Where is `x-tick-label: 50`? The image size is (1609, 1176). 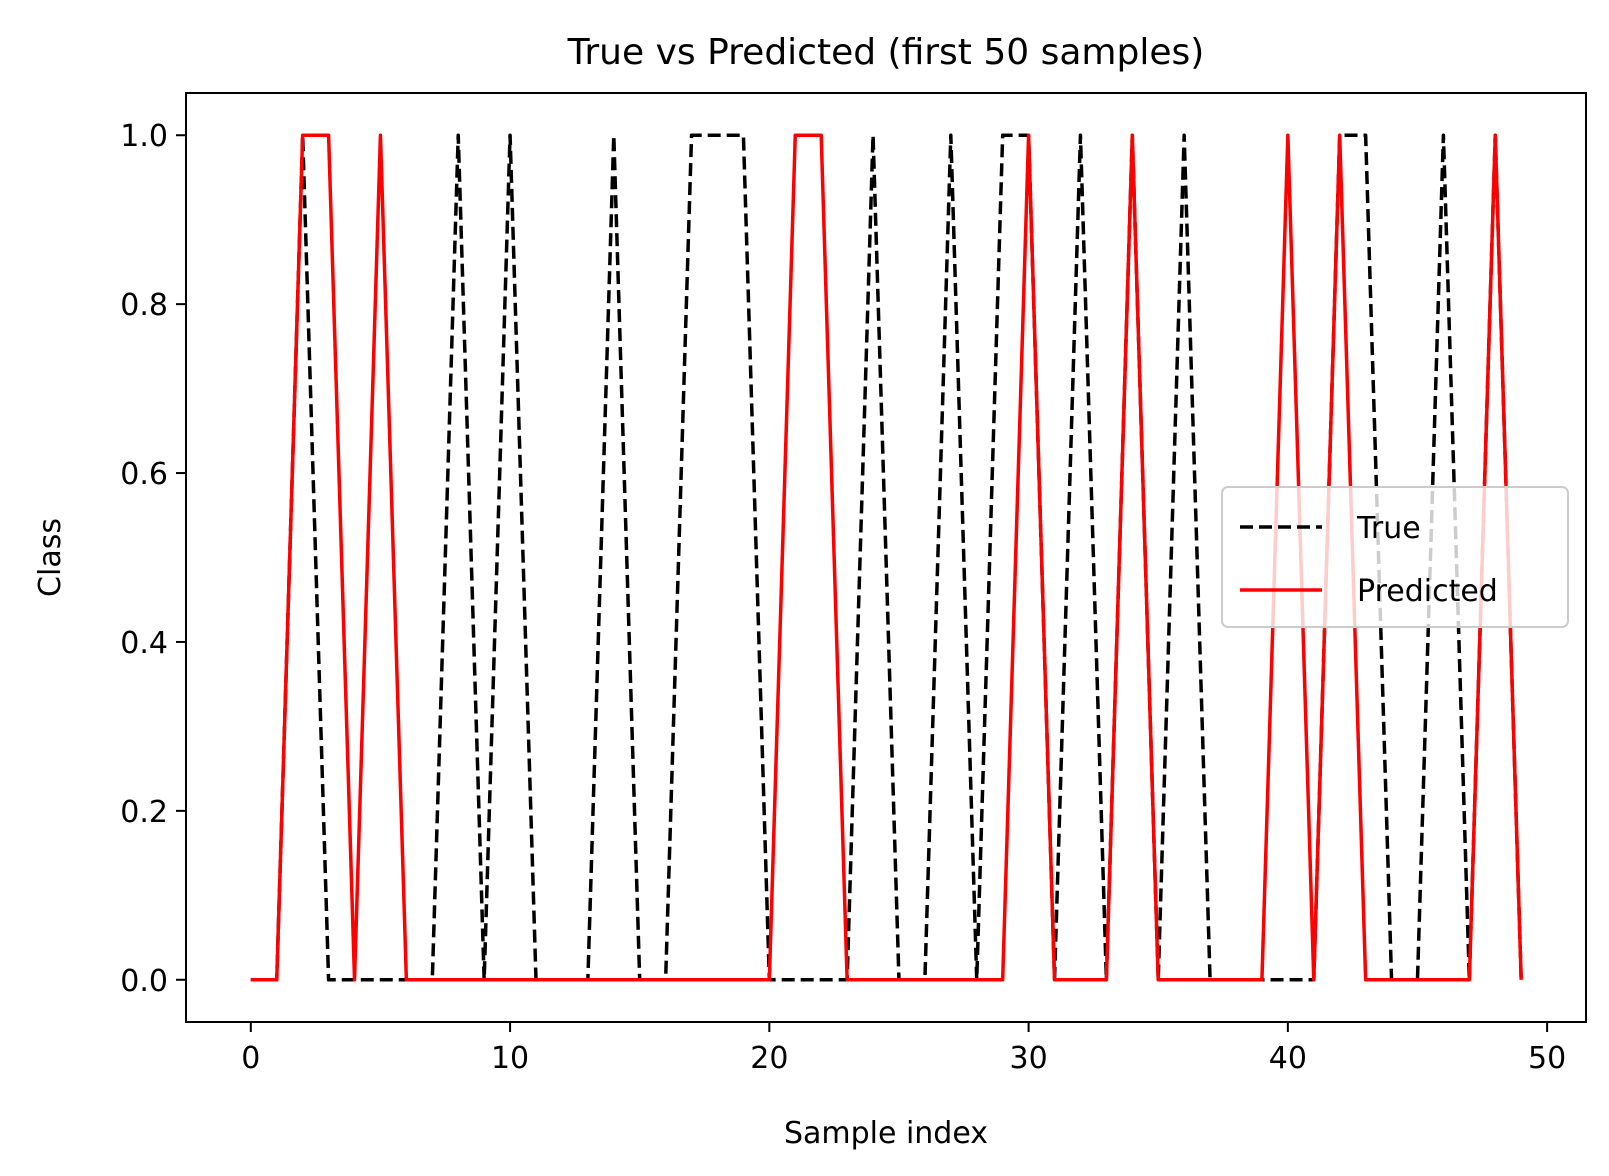 x-tick-label: 50 is located at coordinates (1547, 1058).